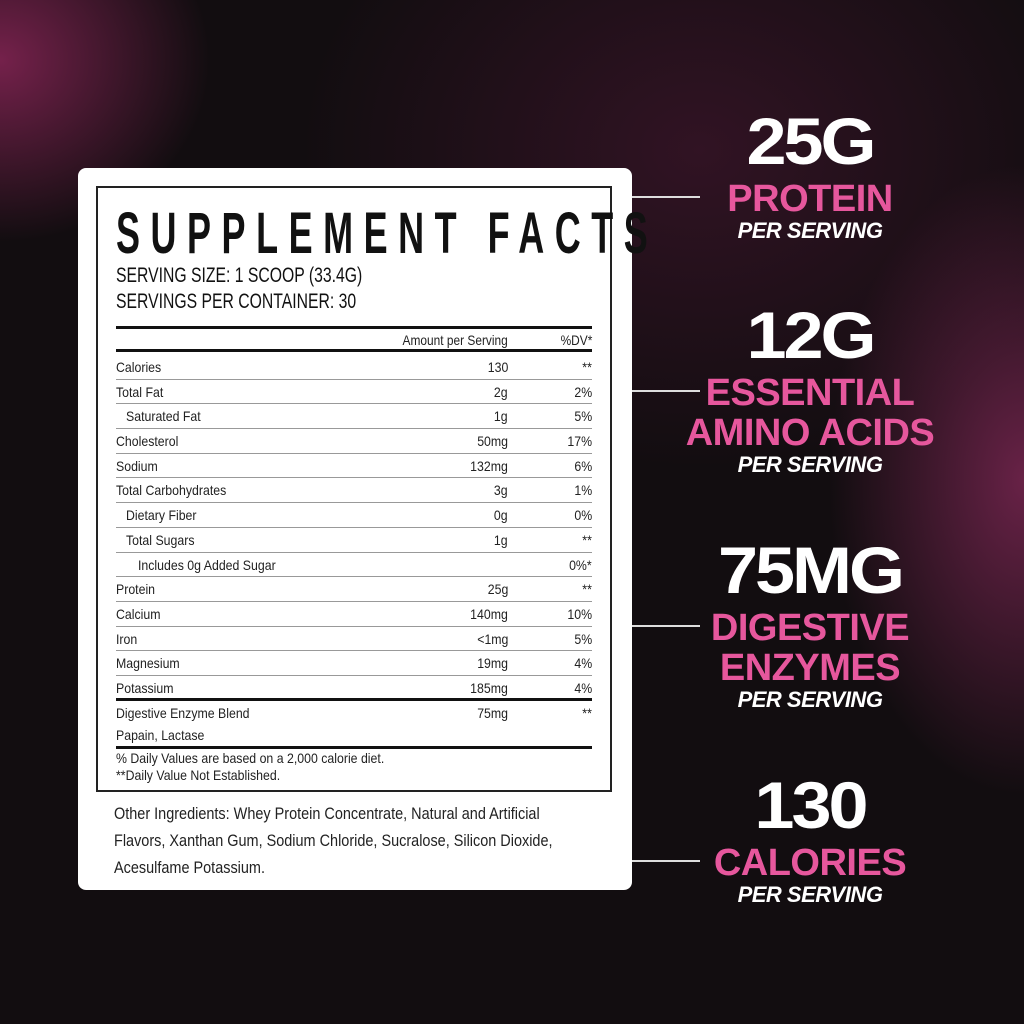 The height and width of the screenshot is (1024, 1024). What do you see at coordinates (161, 515) in the screenshot?
I see `nutrient-name: Dietary Fiber` at bounding box center [161, 515].